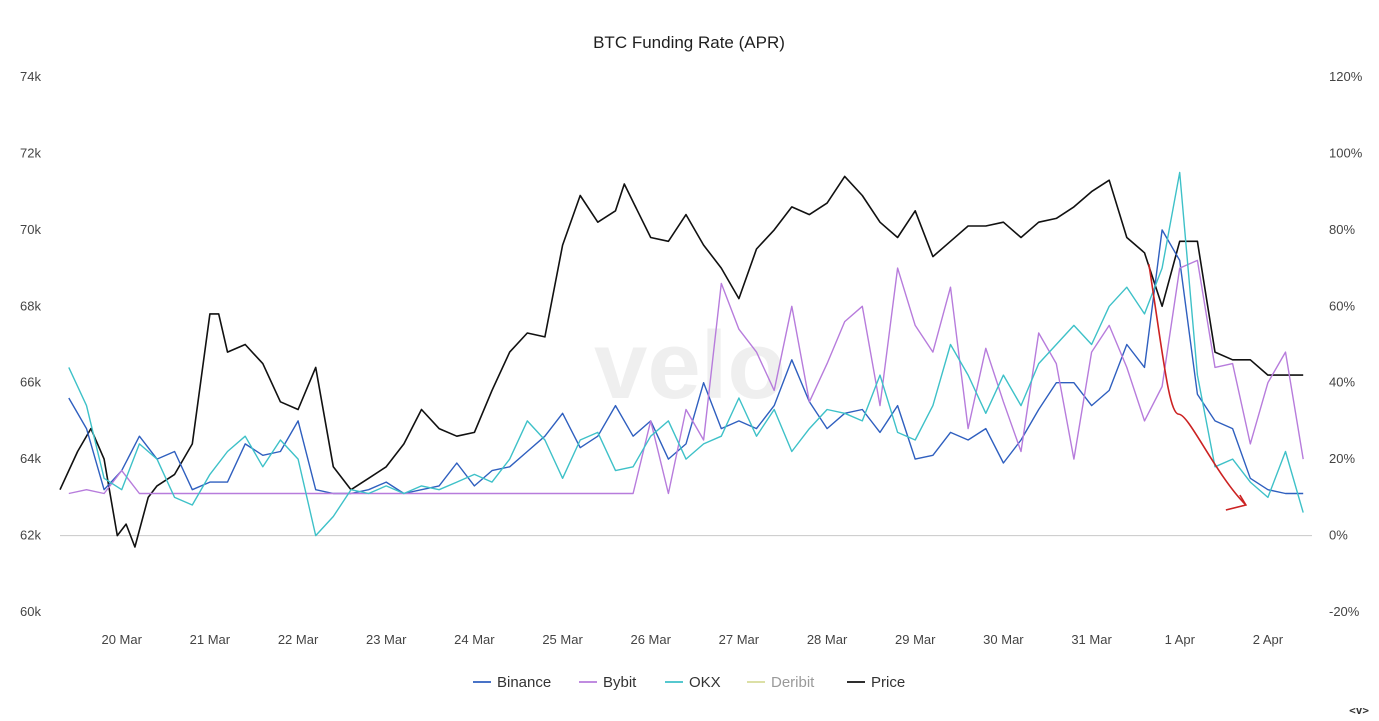  I want to click on legend-label: Deribit, so click(793, 682).